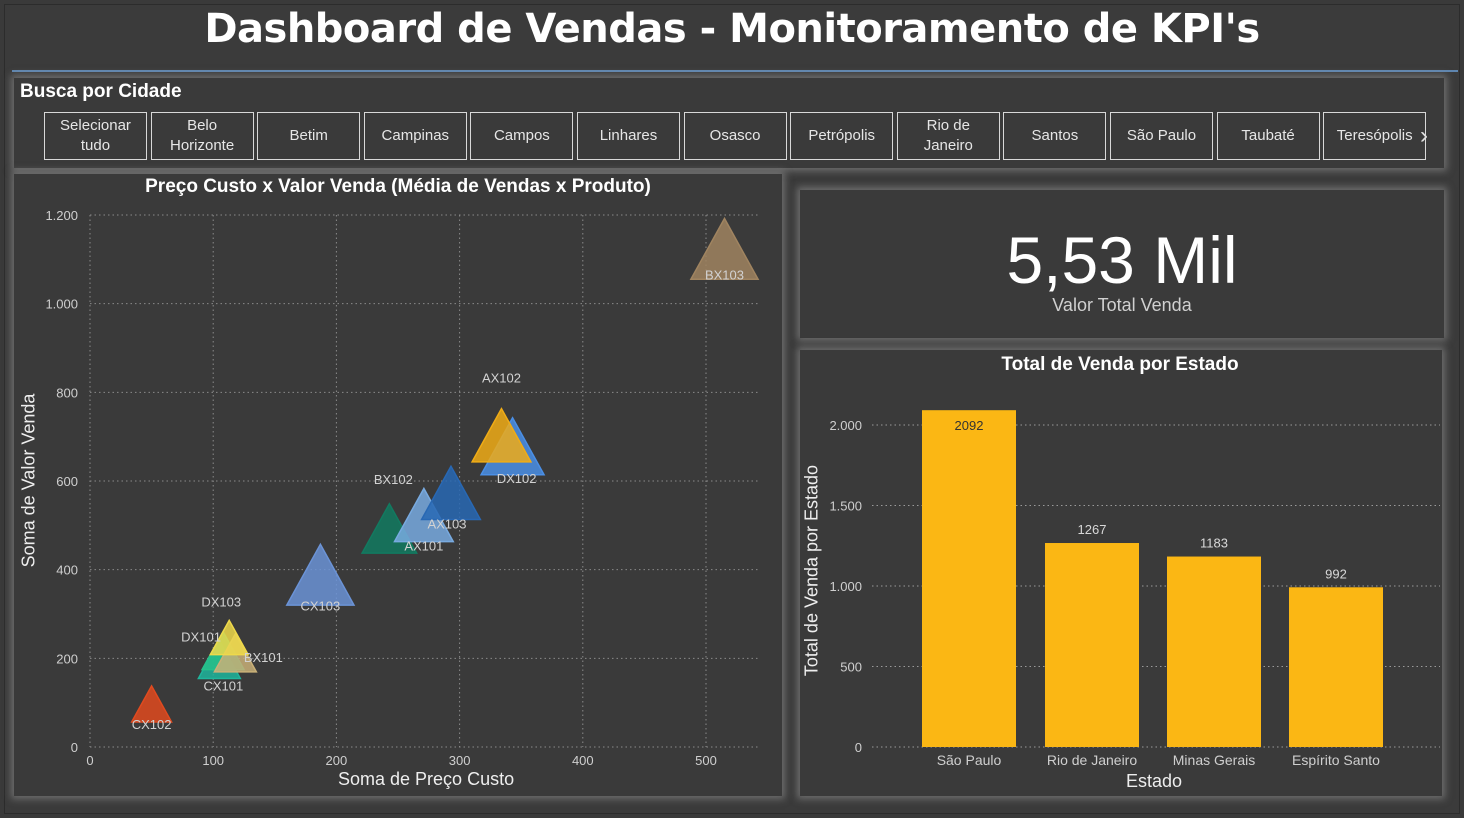 The height and width of the screenshot is (818, 1464). I want to click on kpi-card, so click(1122, 264).